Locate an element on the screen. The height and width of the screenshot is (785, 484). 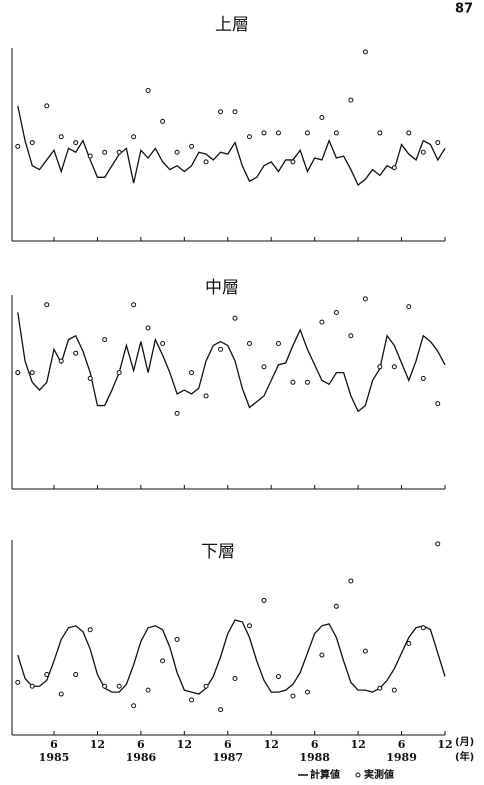
x-axis-unit: (月) is located at coordinates (464, 742).